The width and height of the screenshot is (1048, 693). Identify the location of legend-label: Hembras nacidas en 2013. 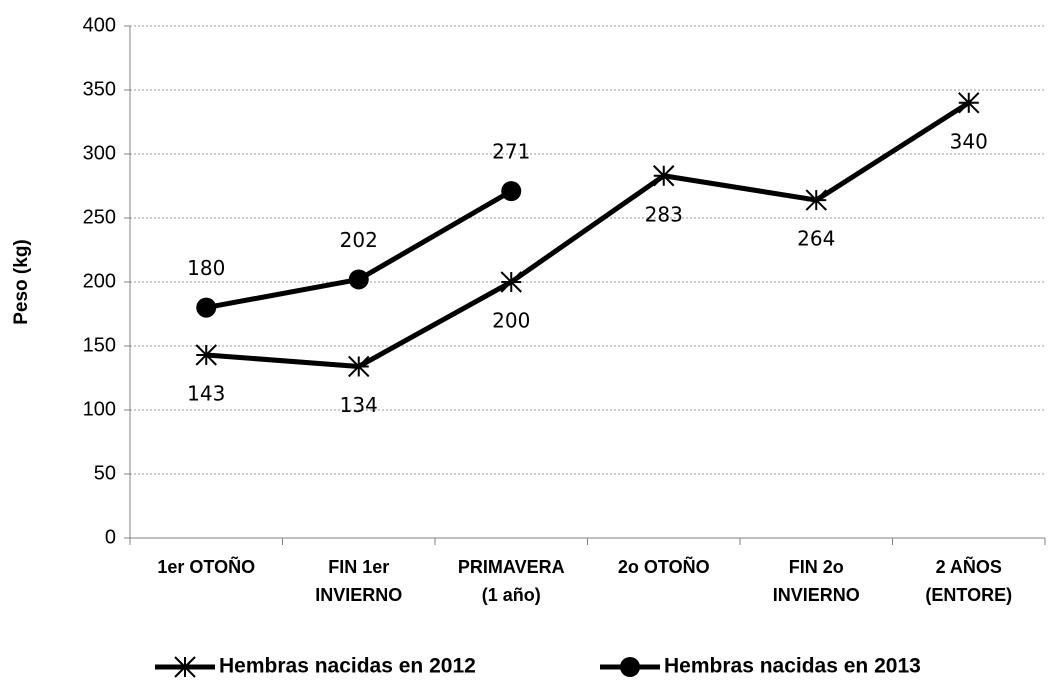
(792, 666).